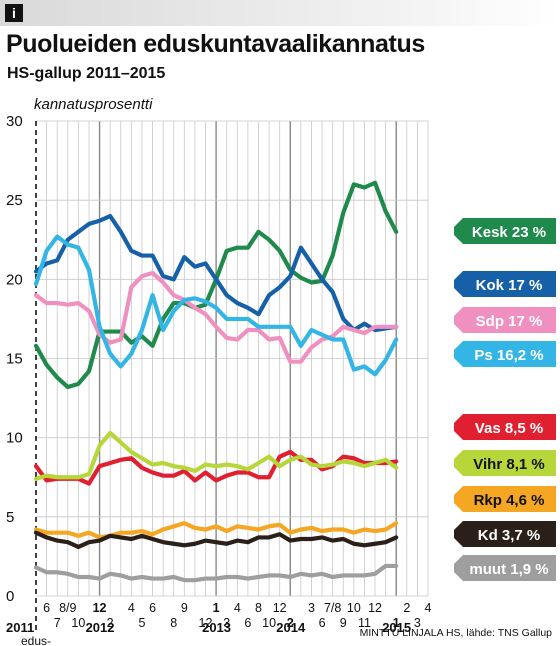 This screenshot has height=646, width=560. I want to click on legend-item-sdp: Sdp 17 %, so click(505, 320).